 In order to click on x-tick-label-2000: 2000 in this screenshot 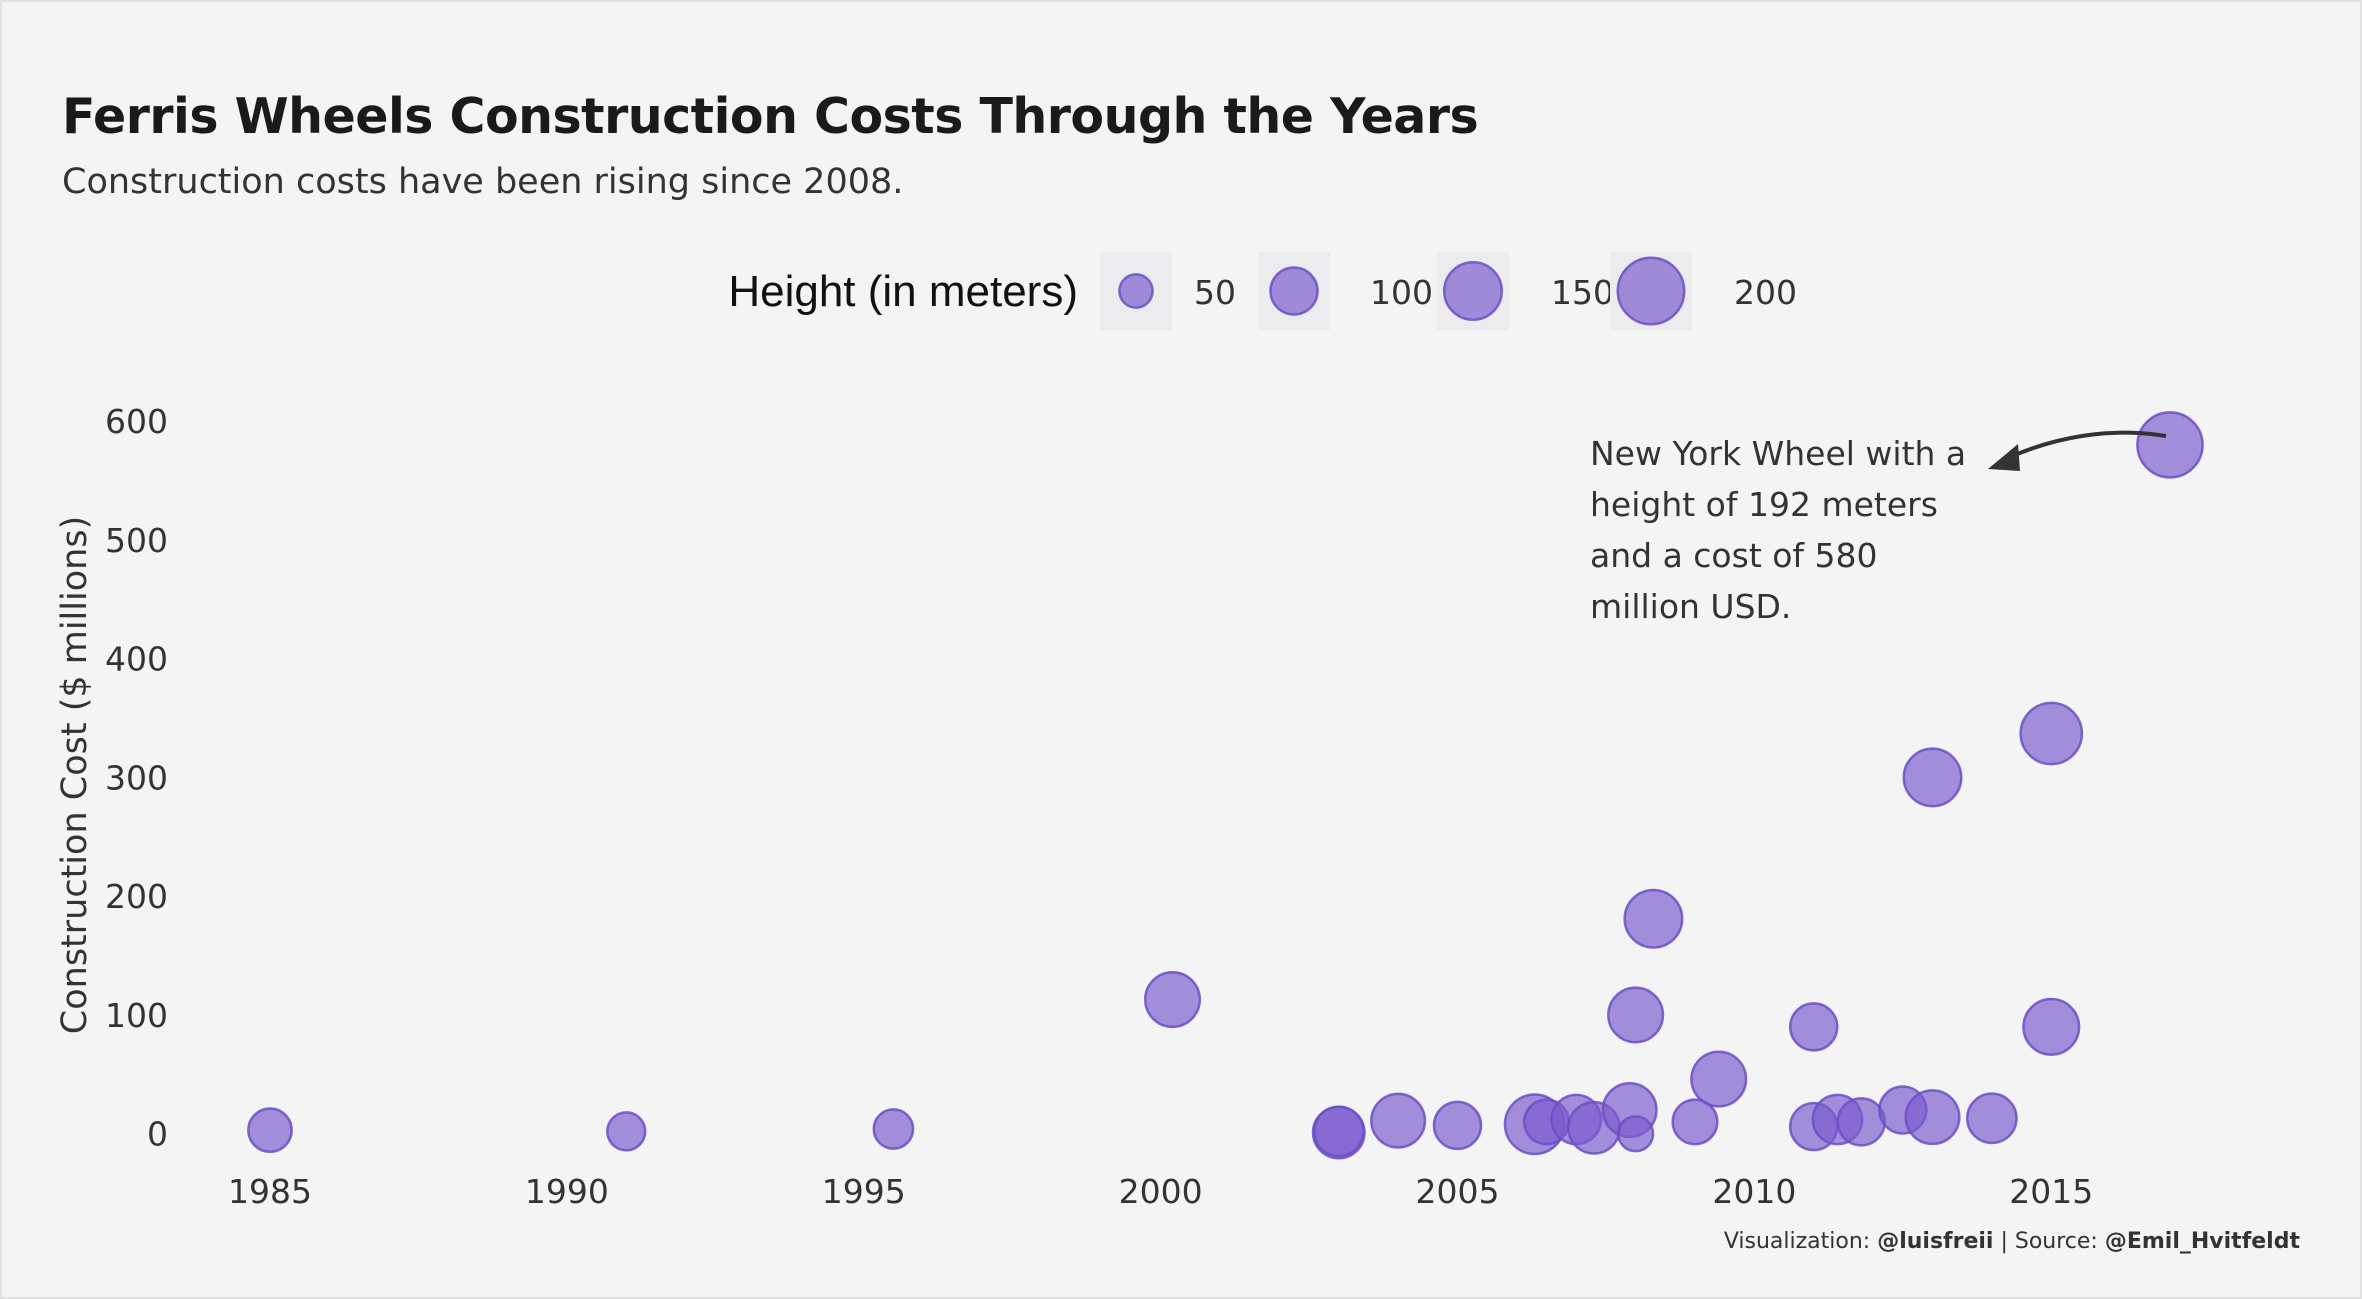, I will do `click(1161, 1191)`.